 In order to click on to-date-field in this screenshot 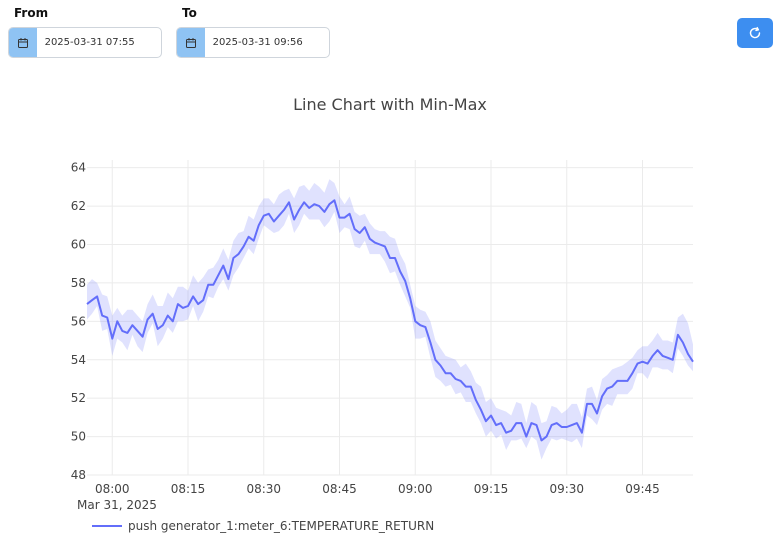, I will do `click(253, 42)`.